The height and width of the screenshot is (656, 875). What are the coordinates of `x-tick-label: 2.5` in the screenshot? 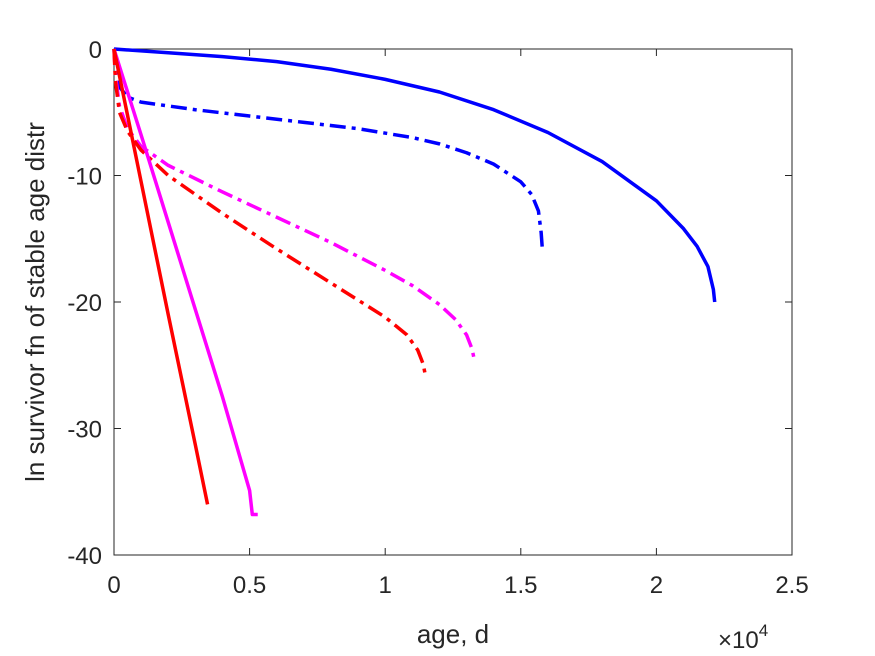 It's located at (791, 585).